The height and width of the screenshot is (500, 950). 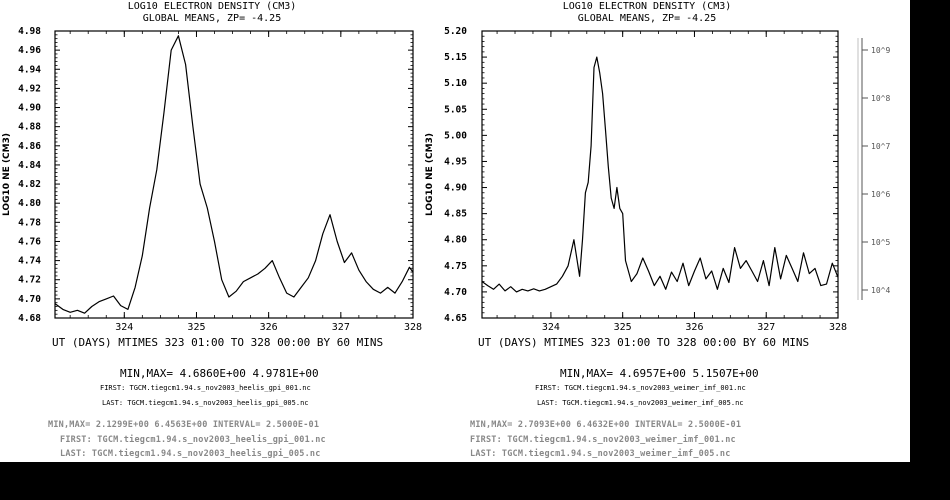 What do you see at coordinates (455, 31) in the screenshot?
I see `right-y-tick-label: 5.20` at bounding box center [455, 31].